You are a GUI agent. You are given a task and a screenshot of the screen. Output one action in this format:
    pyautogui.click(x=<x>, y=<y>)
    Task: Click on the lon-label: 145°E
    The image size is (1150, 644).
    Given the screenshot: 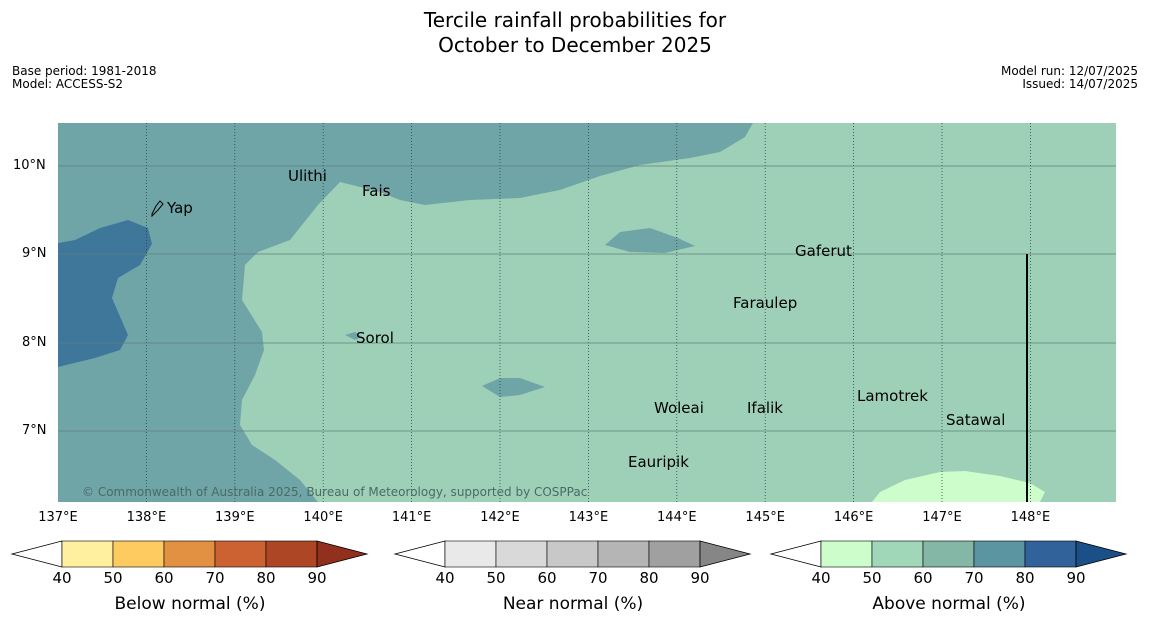 What is the action you would take?
    pyautogui.click(x=765, y=517)
    